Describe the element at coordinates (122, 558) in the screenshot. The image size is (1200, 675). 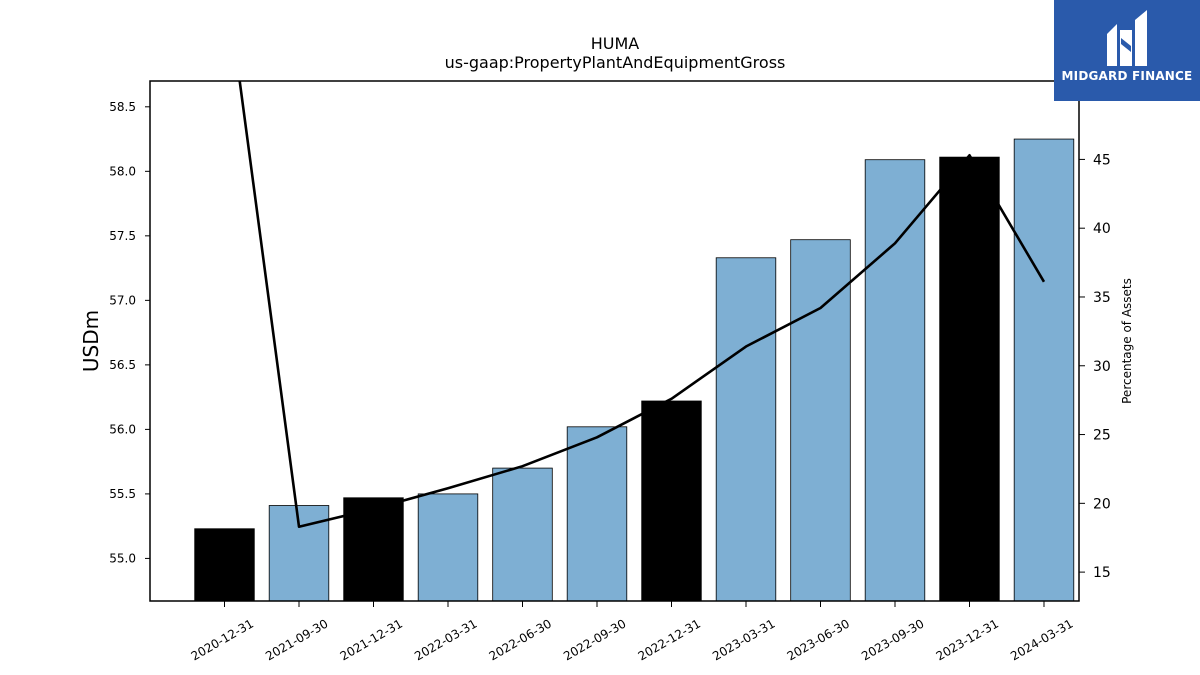
I see `y-tick-label: 55.0` at that location.